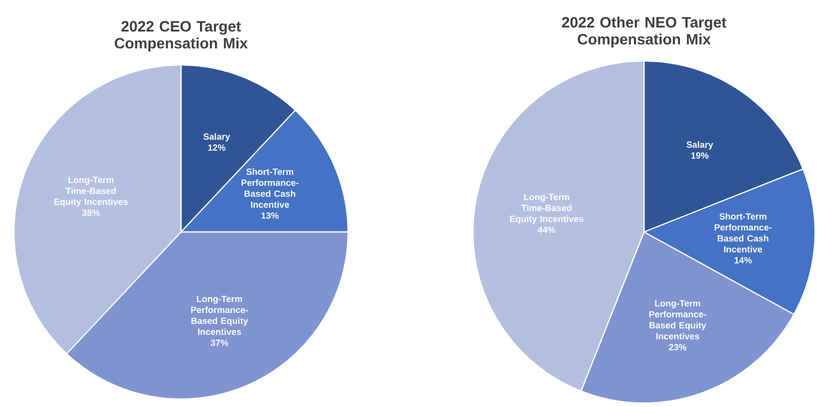 Image resolution: width=828 pixels, height=407 pixels. What do you see at coordinates (217, 147) in the screenshot?
I see `data-label: 12%` at bounding box center [217, 147].